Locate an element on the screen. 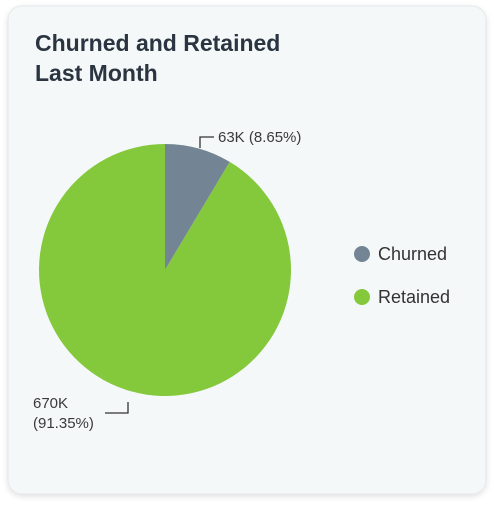 The width and height of the screenshot is (500, 511). legend-label: Churned is located at coordinates (412, 254).